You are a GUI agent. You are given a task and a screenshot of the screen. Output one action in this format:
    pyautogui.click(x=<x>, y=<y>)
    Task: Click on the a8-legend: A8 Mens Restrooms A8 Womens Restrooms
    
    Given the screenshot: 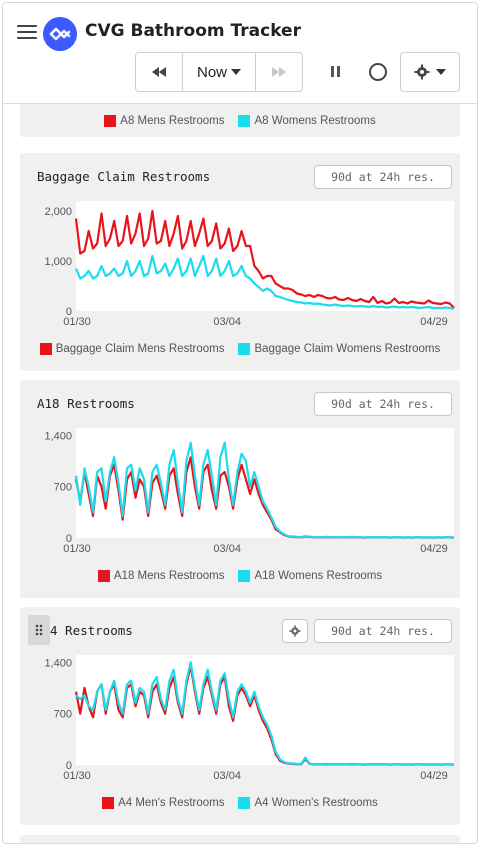 What is the action you would take?
    pyautogui.click(x=240, y=121)
    